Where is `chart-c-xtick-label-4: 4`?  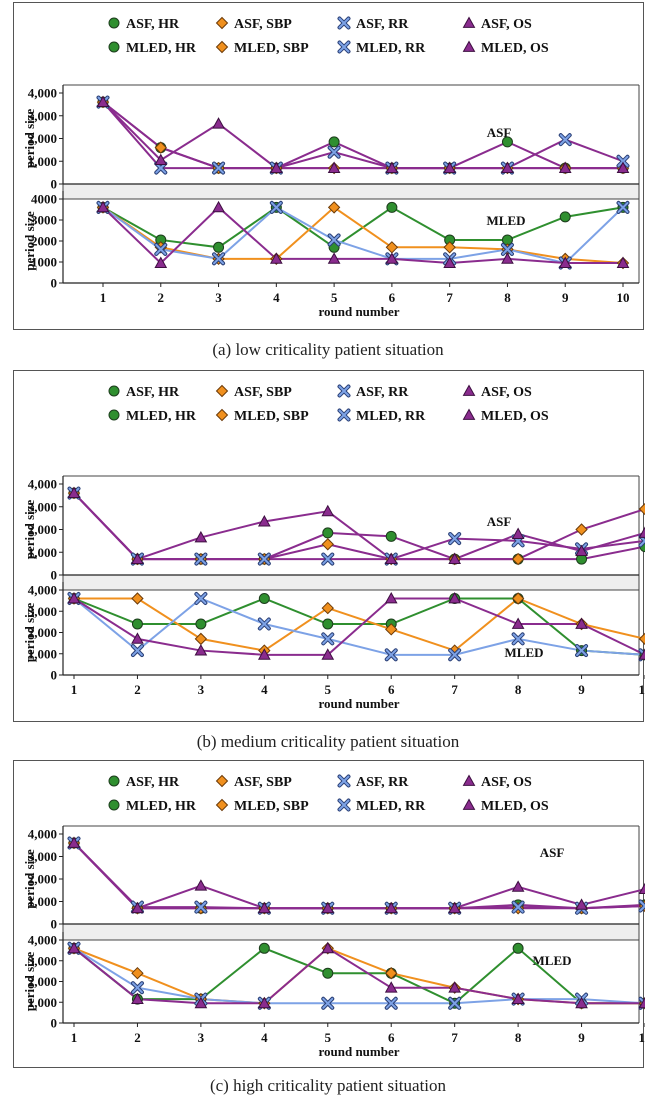 chart-c-xtick-label-4: 4 is located at coordinates (264, 1037).